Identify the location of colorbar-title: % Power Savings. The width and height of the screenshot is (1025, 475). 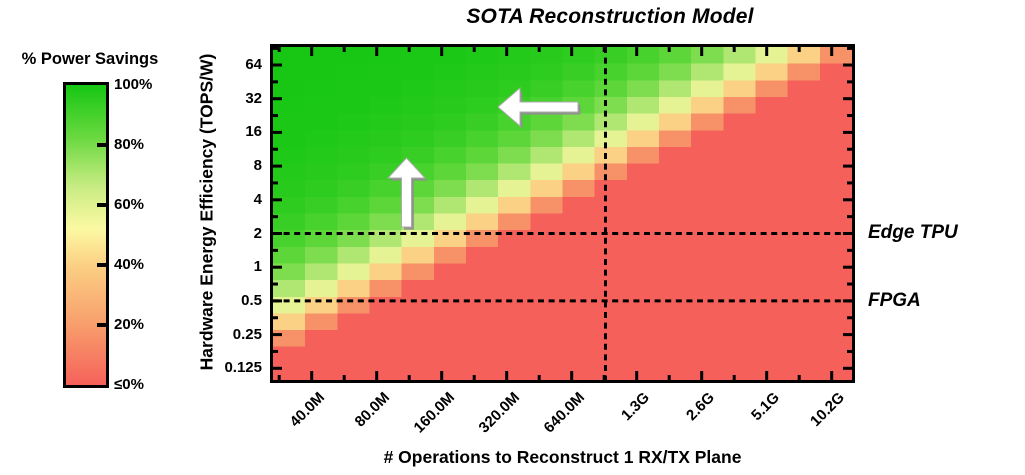
(90, 59).